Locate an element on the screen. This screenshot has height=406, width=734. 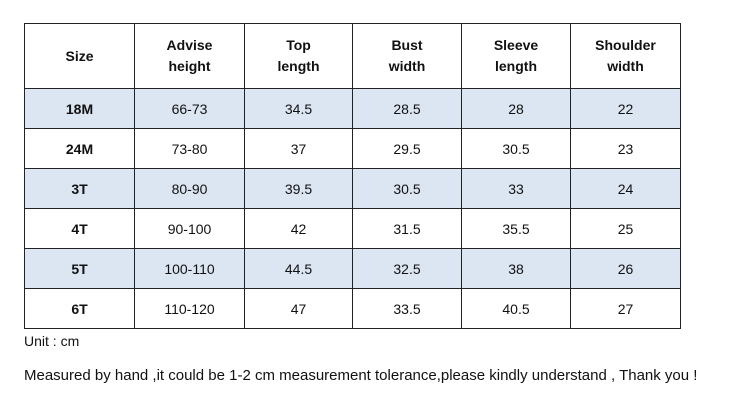
table-cell: 27 is located at coordinates (625, 308).